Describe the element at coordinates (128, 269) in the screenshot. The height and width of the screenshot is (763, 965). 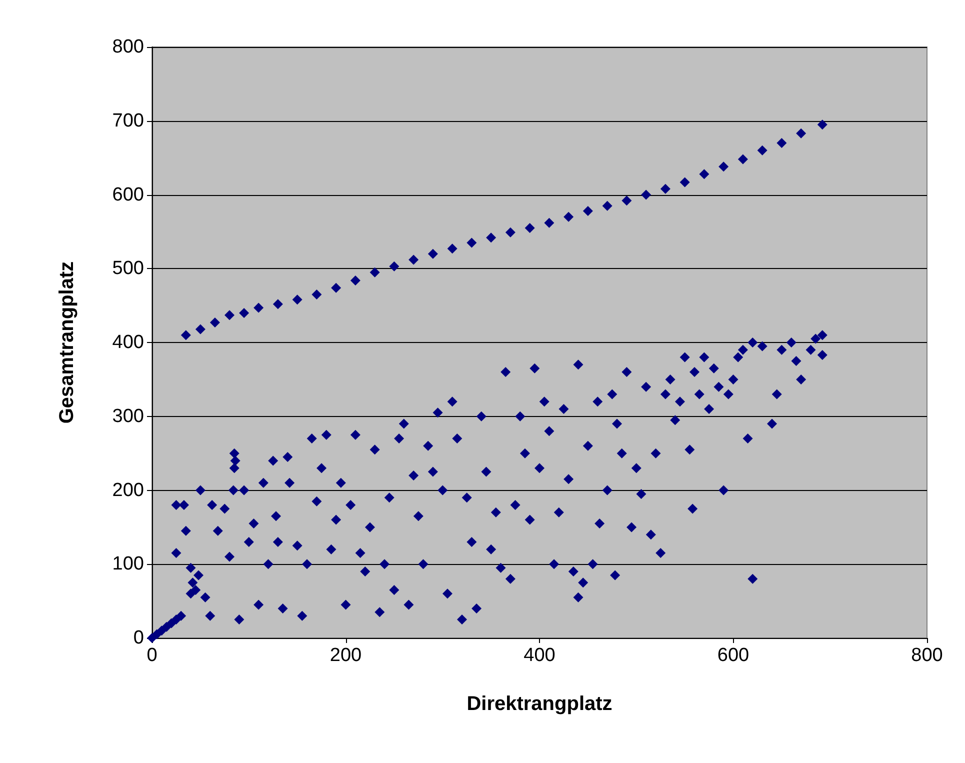
I see `y-tick-label: 500` at that location.